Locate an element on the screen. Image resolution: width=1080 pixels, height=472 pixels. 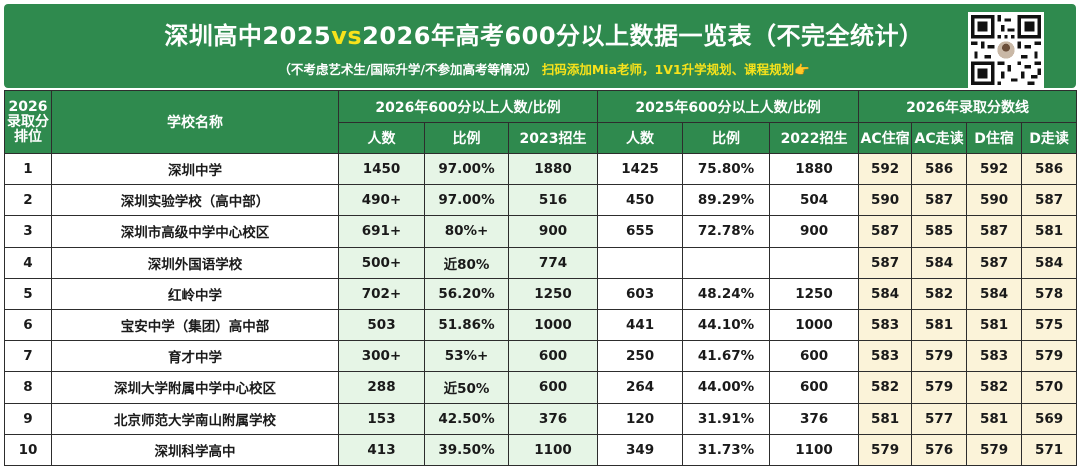
ac-boarding-cell: 579 is located at coordinates (885, 449).